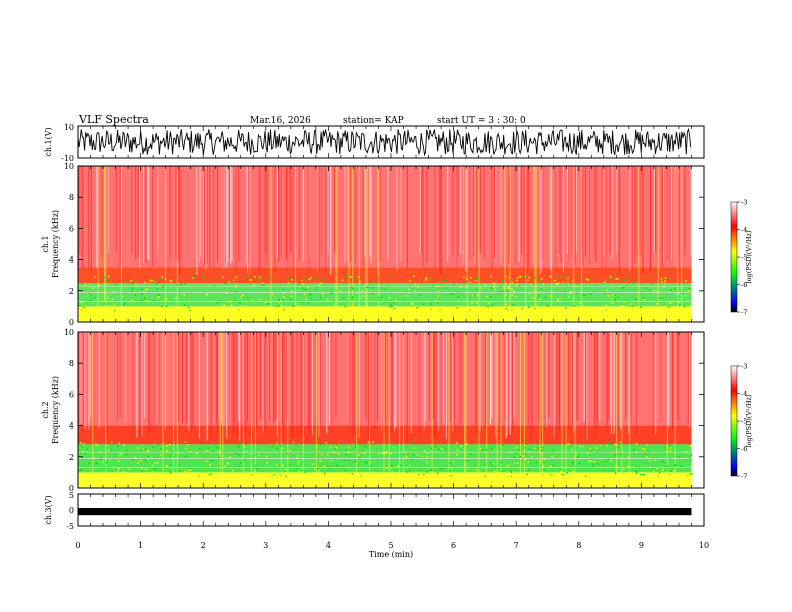 Image resolution: width=792 pixels, height=612 pixels. I want to click on ch1-waveform-line, so click(385, 142).